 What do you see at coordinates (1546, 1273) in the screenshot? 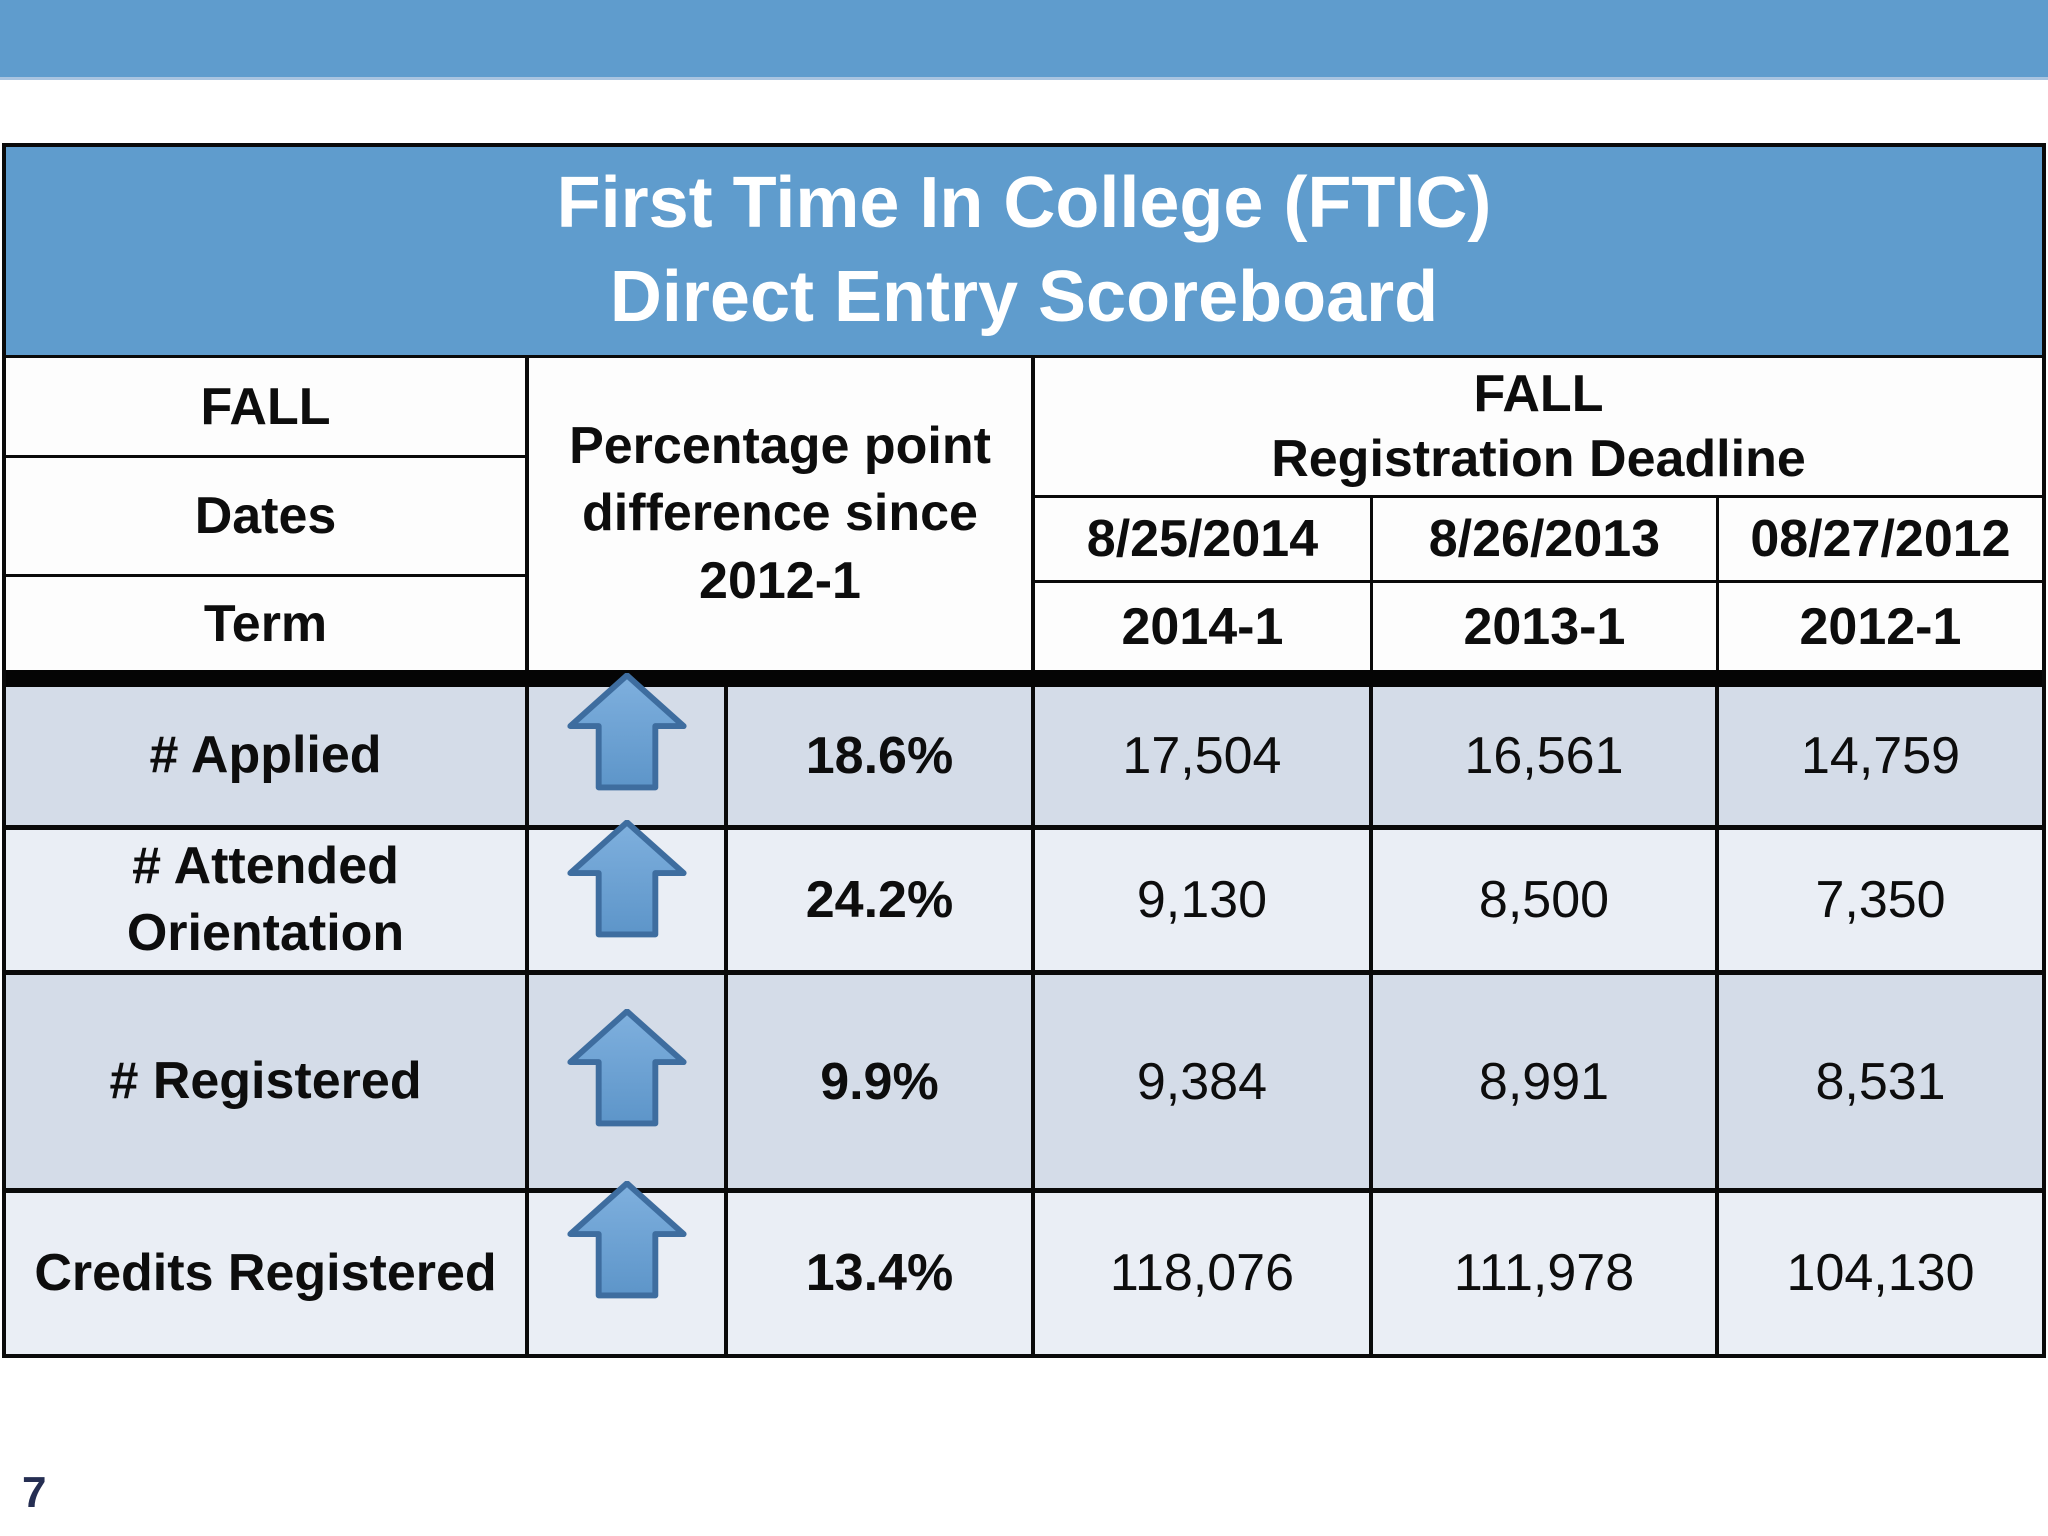
I see `value-2013: 111,978` at bounding box center [1546, 1273].